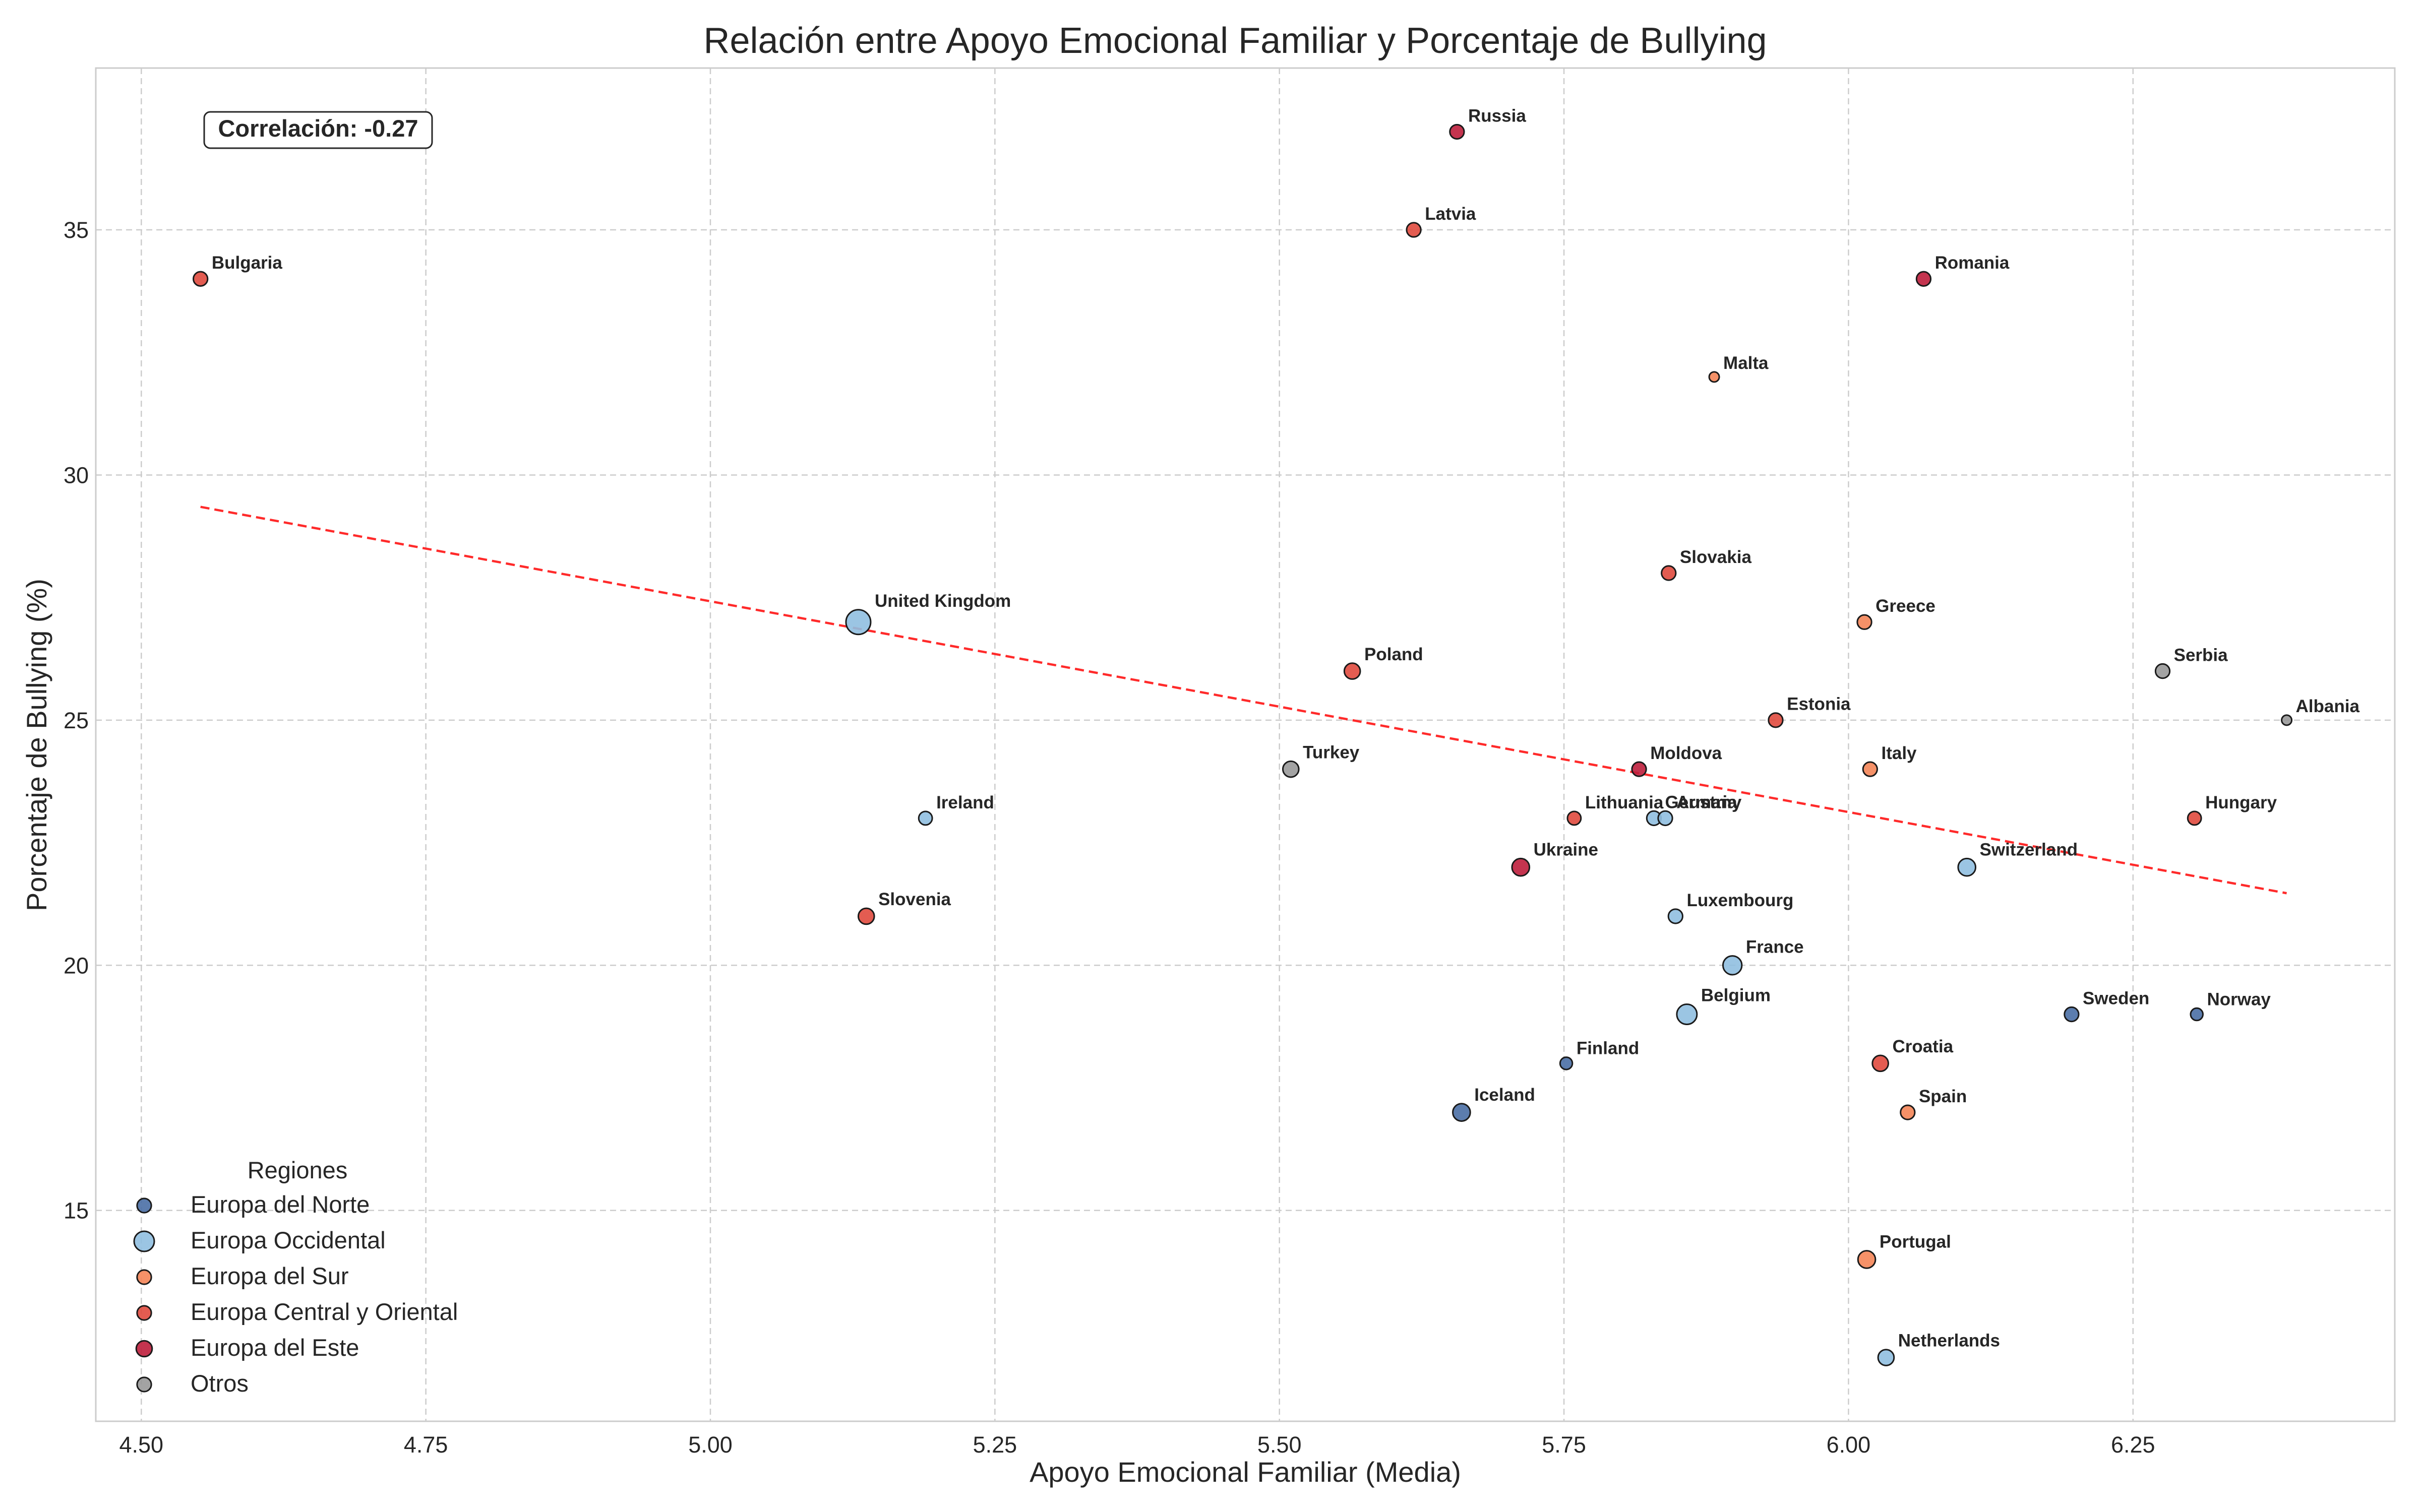 This screenshot has width=2420, height=1512. What do you see at coordinates (2239, 999) in the screenshot?
I see `point-label: Norway` at bounding box center [2239, 999].